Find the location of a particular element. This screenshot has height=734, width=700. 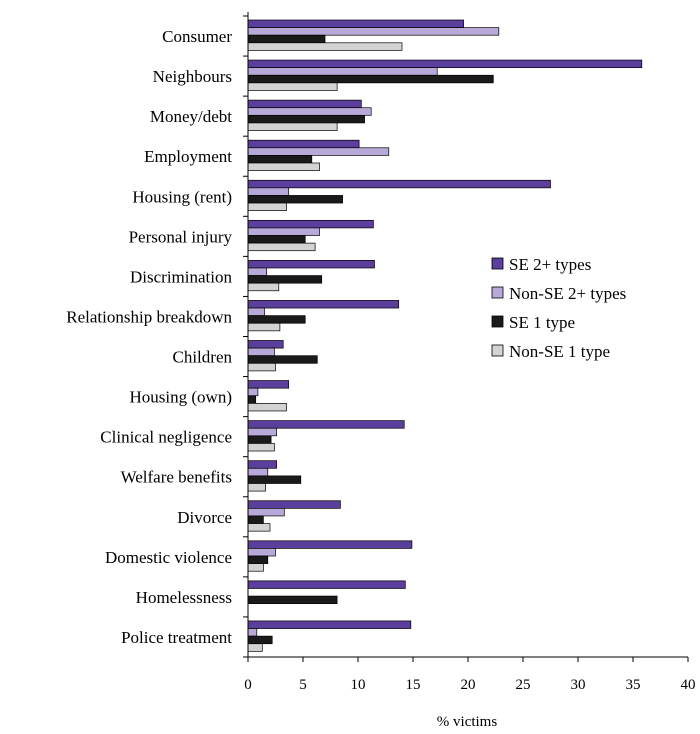

legend-label-se-1-type: SE 1 type is located at coordinates (542, 322).